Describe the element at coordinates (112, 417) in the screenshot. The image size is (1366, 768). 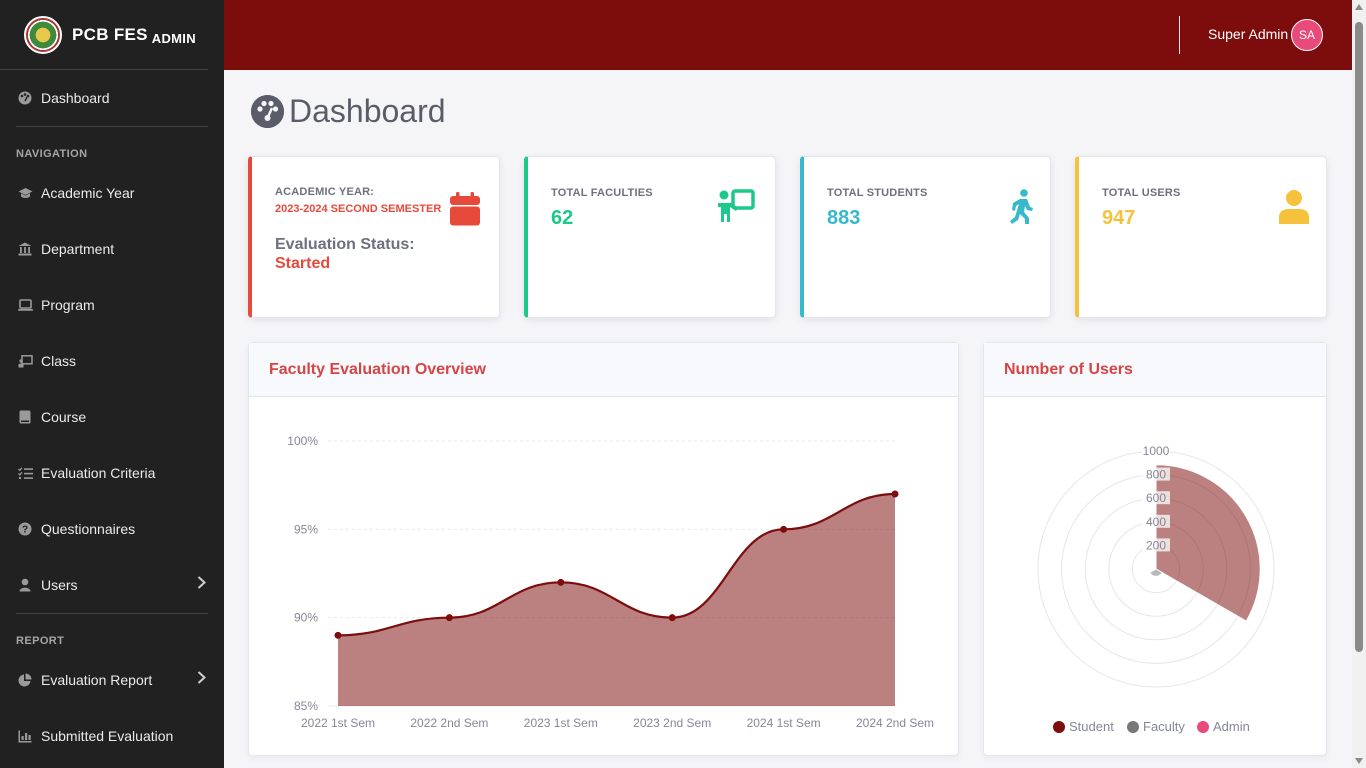
I see `sidebar-item-course: Course` at that location.